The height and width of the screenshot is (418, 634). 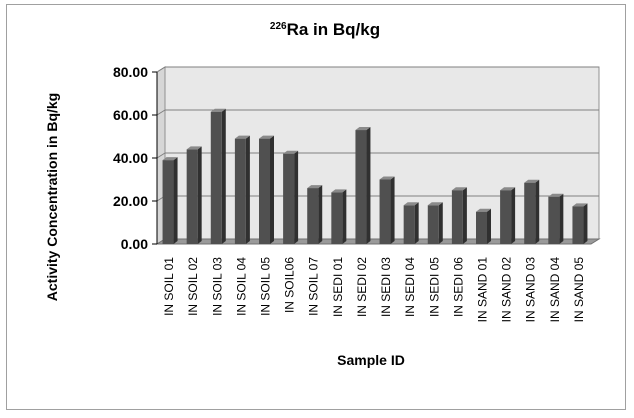 What do you see at coordinates (410, 287) in the screenshot?
I see `x-category-label: IN SEDI 04` at bounding box center [410, 287].